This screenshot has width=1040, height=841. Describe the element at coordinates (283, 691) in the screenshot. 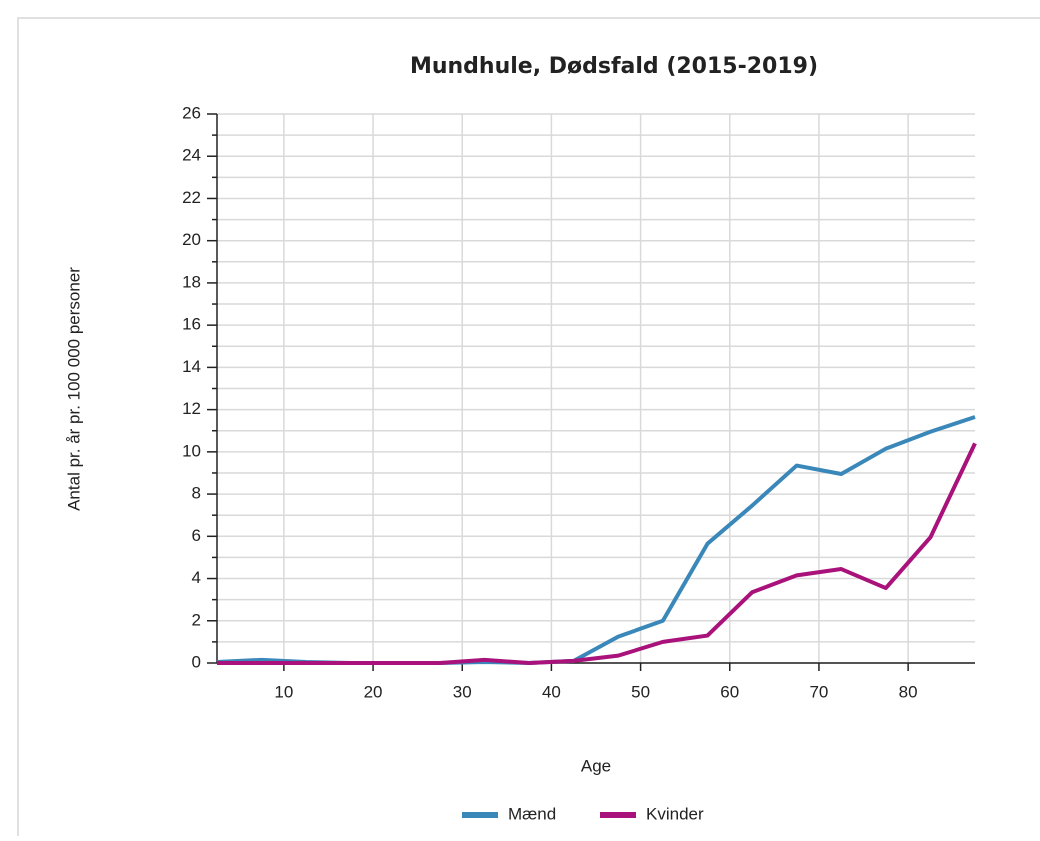

I see `x-tick-label: 10` at that location.